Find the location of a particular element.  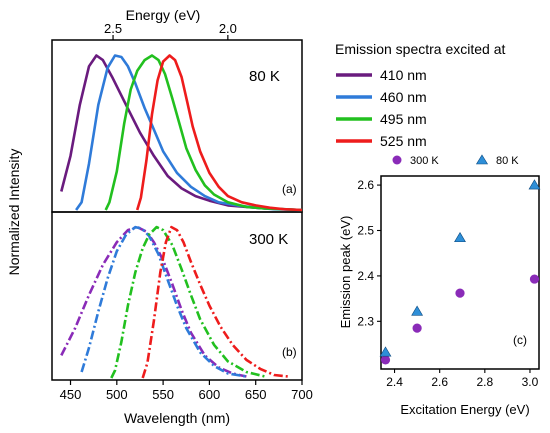

scatter-x-tick-label: 3.0 is located at coordinates (530, 382).